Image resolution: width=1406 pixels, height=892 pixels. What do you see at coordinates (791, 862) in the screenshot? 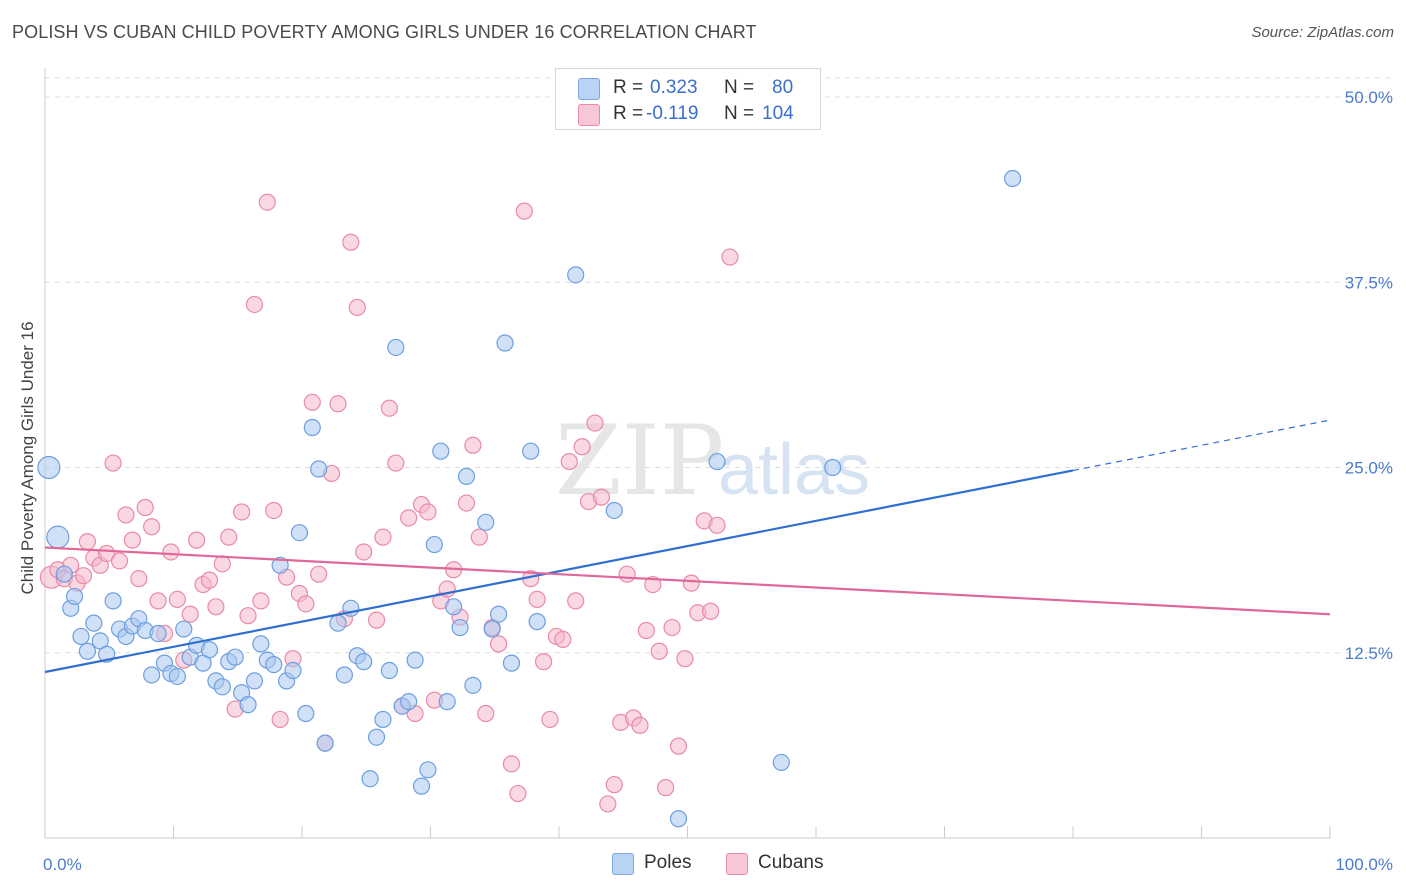
I see `legend-label-cubans: Cubans` at bounding box center [791, 862].